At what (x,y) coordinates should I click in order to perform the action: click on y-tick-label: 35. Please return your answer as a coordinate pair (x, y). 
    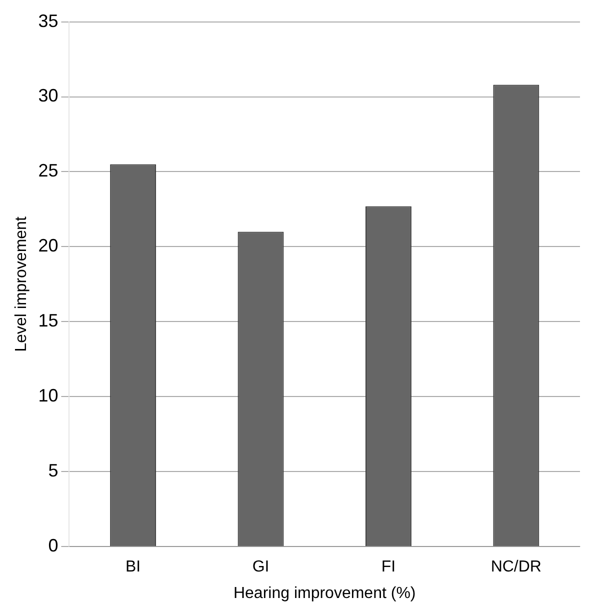
    Looking at the image, I should click on (48, 20).